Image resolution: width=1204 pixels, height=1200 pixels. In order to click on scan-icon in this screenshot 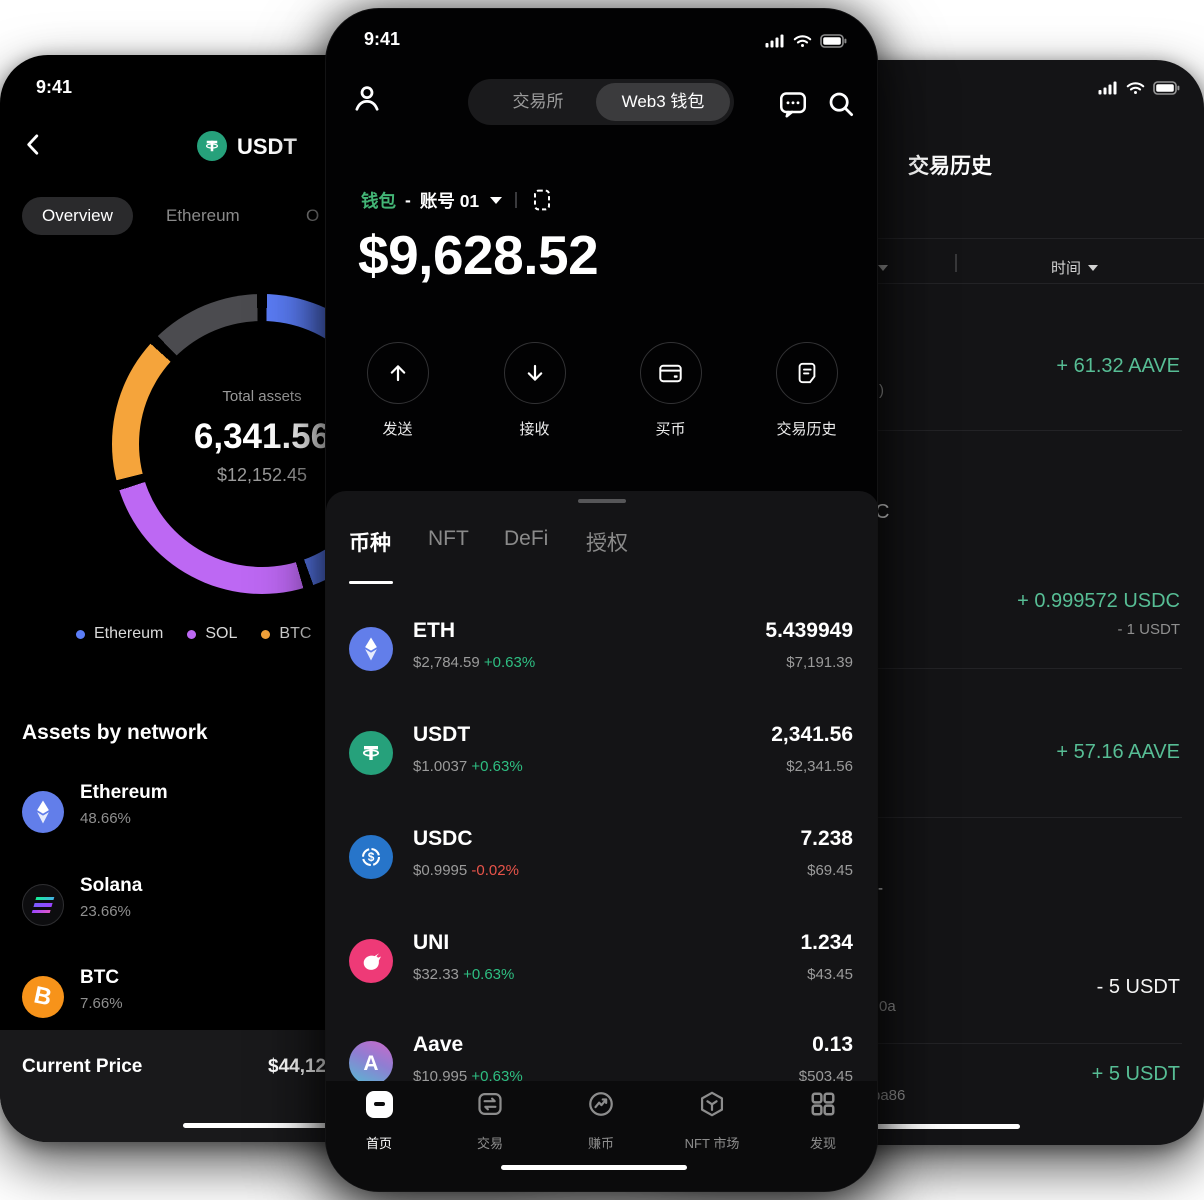, I will do `click(542, 200)`.